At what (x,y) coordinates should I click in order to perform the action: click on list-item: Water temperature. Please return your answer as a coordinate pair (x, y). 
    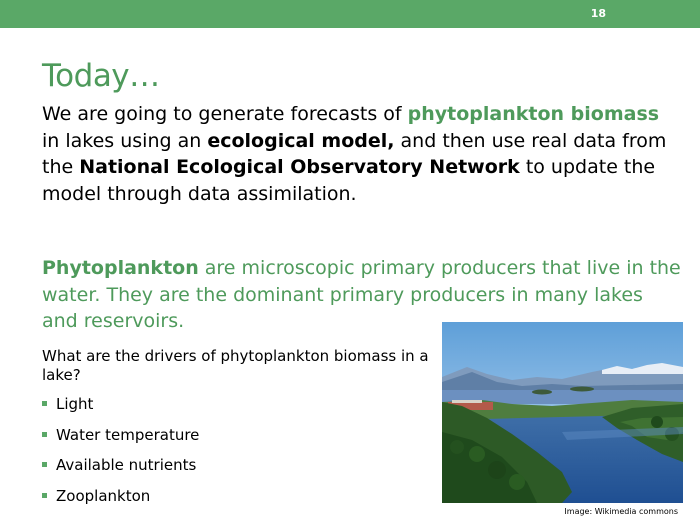
    Looking at the image, I should click on (120, 441).